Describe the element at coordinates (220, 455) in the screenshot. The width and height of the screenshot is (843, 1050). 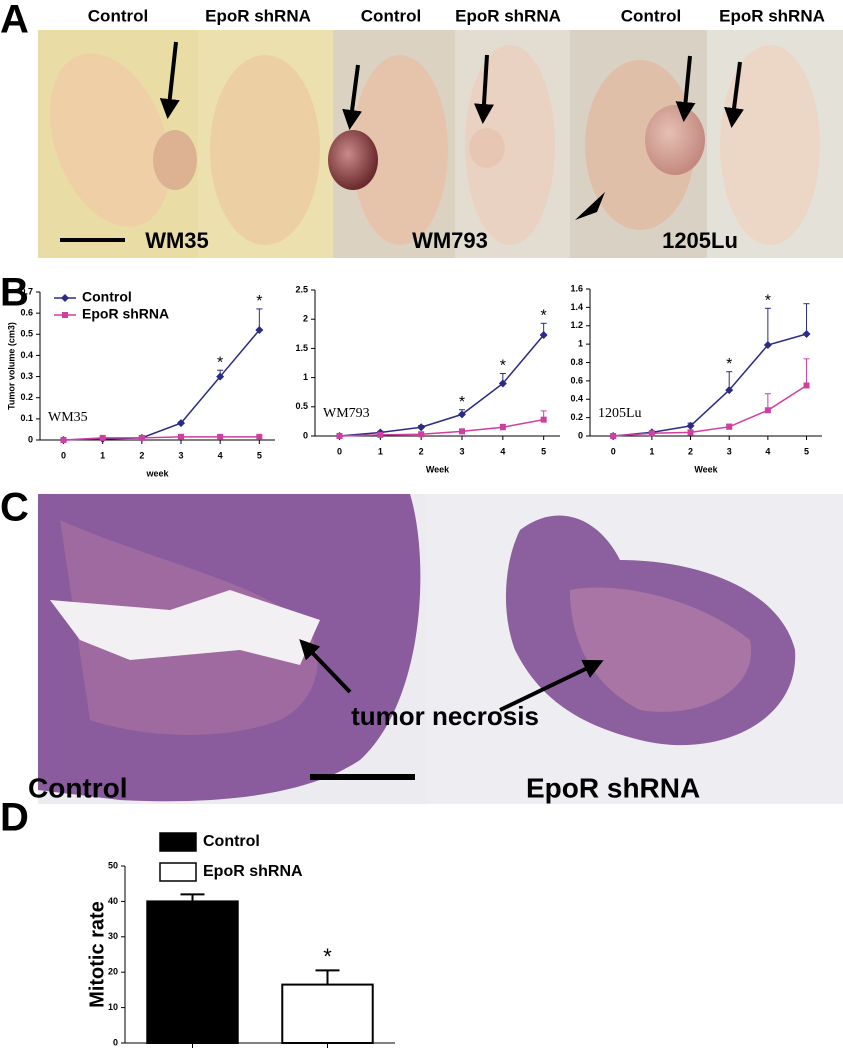
I see `x-tick-label: 4` at that location.